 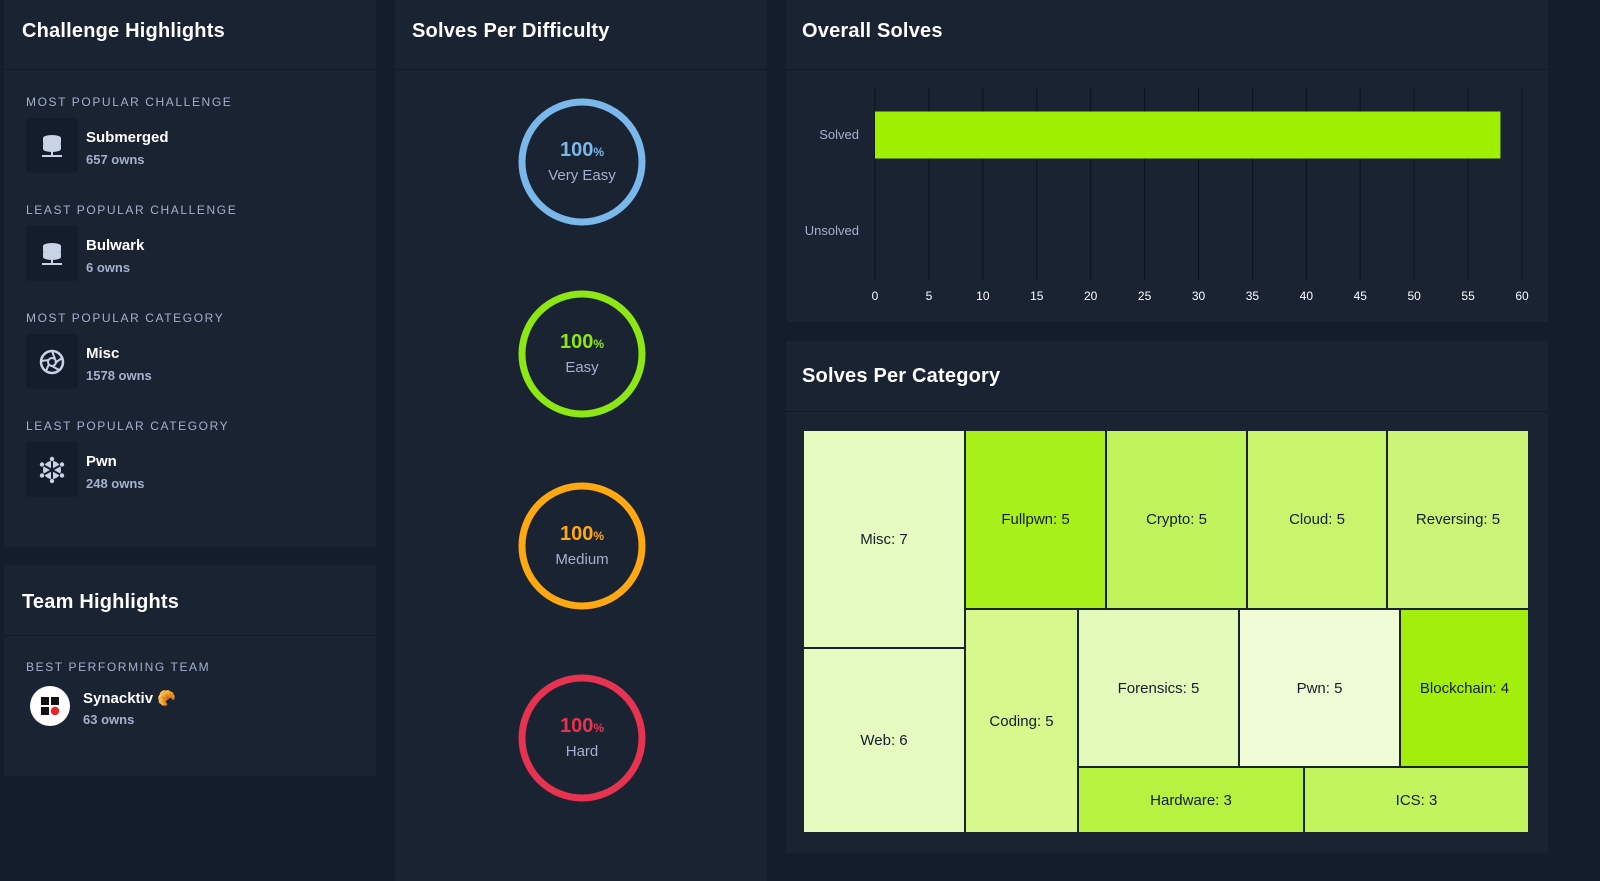 What do you see at coordinates (929, 296) in the screenshot?
I see `x-tick-label: 5` at bounding box center [929, 296].